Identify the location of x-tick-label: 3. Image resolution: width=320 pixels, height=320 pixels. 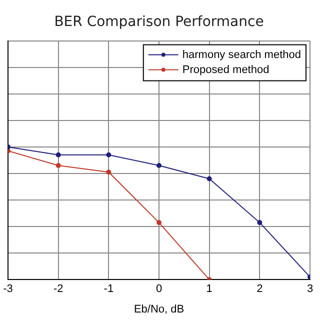
(310, 289).